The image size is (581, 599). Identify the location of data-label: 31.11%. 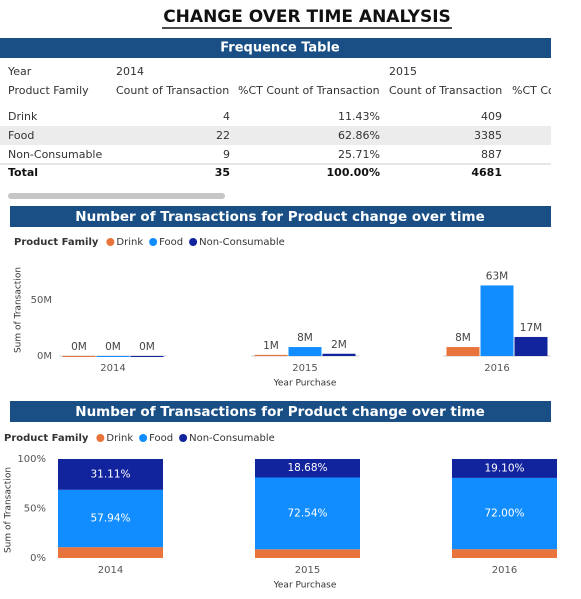
(110, 474).